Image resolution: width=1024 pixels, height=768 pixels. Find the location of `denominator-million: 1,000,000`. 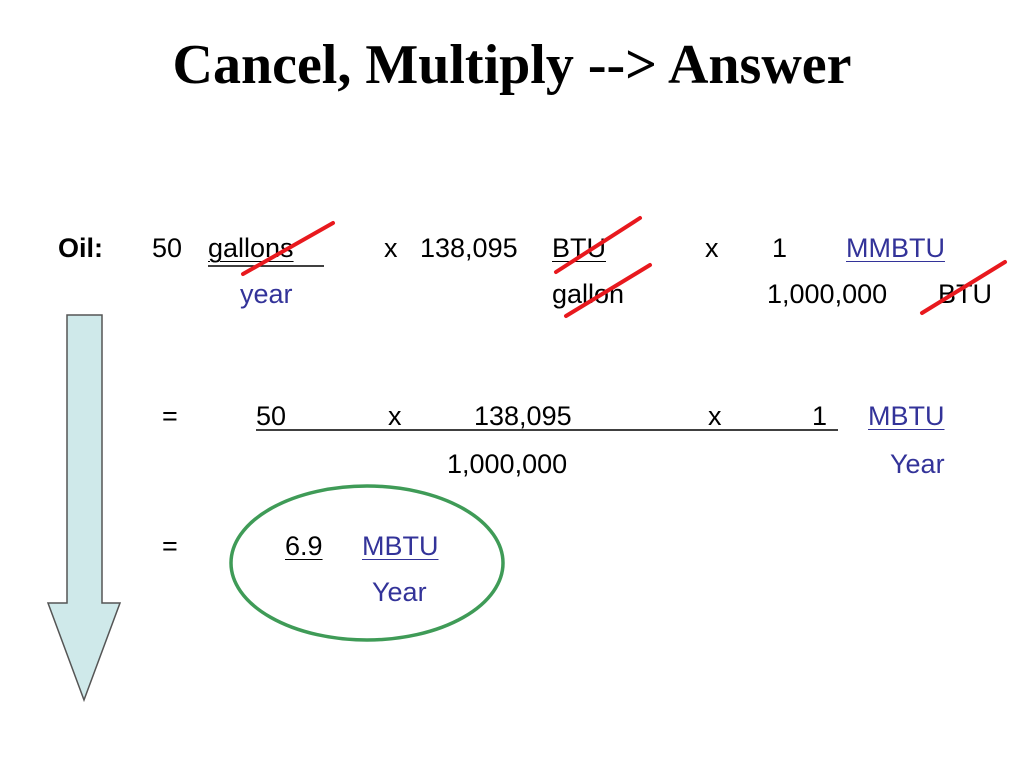

denominator-million: 1,000,000 is located at coordinates (507, 464).